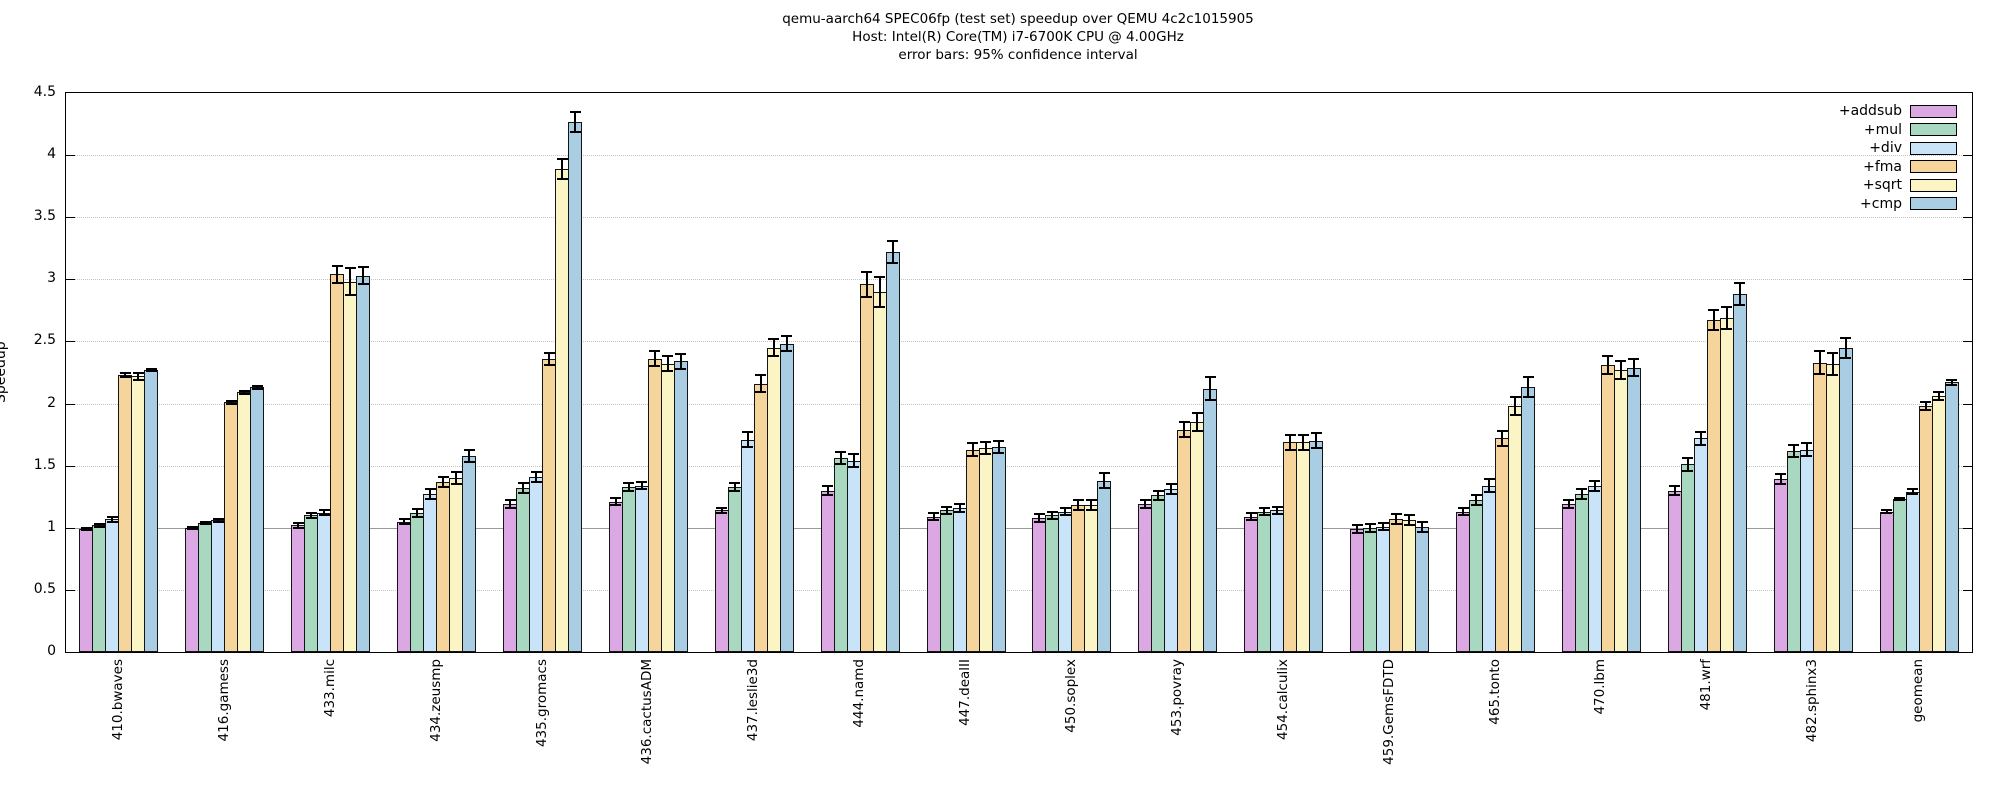 This screenshot has height=800, width=2000. I want to click on legend-row: +addsub, so click(1898, 111).